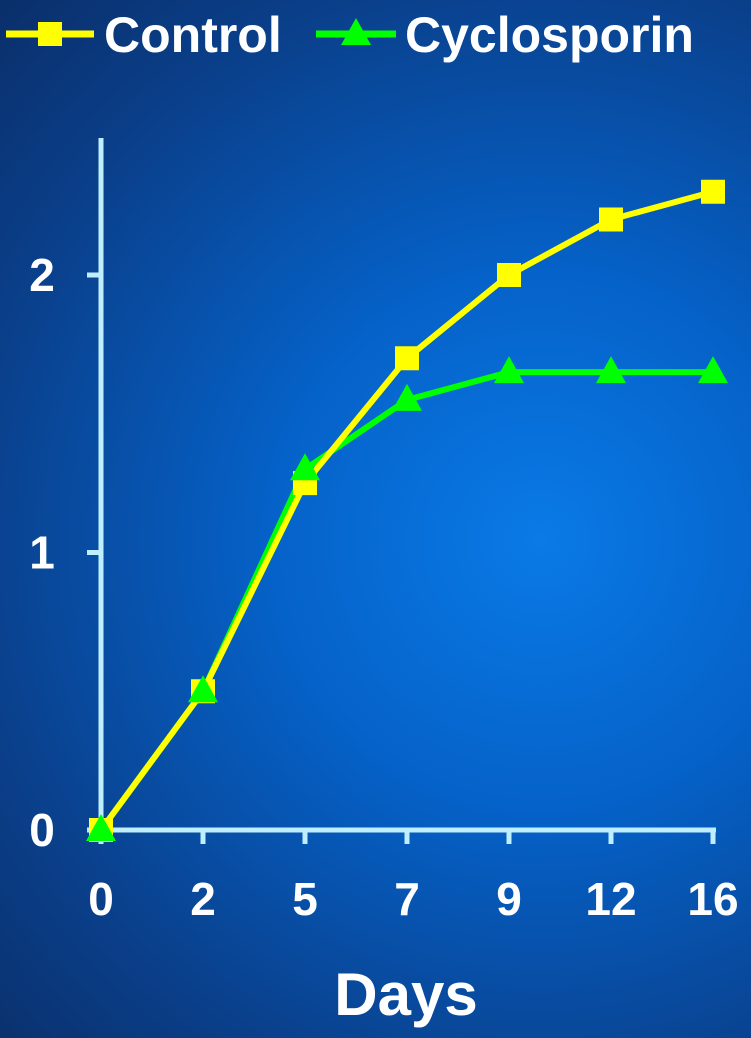 The height and width of the screenshot is (1038, 751). What do you see at coordinates (203, 899) in the screenshot?
I see `x-tick-label: 2` at bounding box center [203, 899].